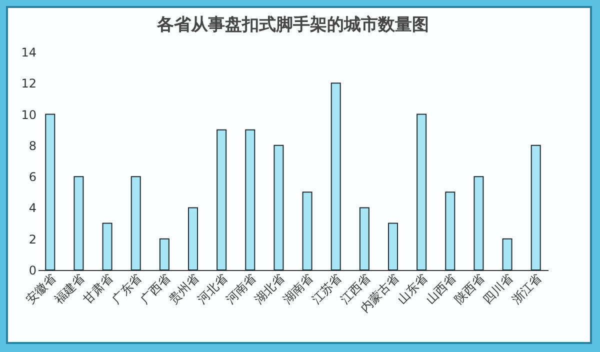 The height and width of the screenshot is (352, 600). Describe the element at coordinates (292, 25) in the screenshot. I see `chart-title: 各省从事盘扣式脚手架的城市数量图` at that location.